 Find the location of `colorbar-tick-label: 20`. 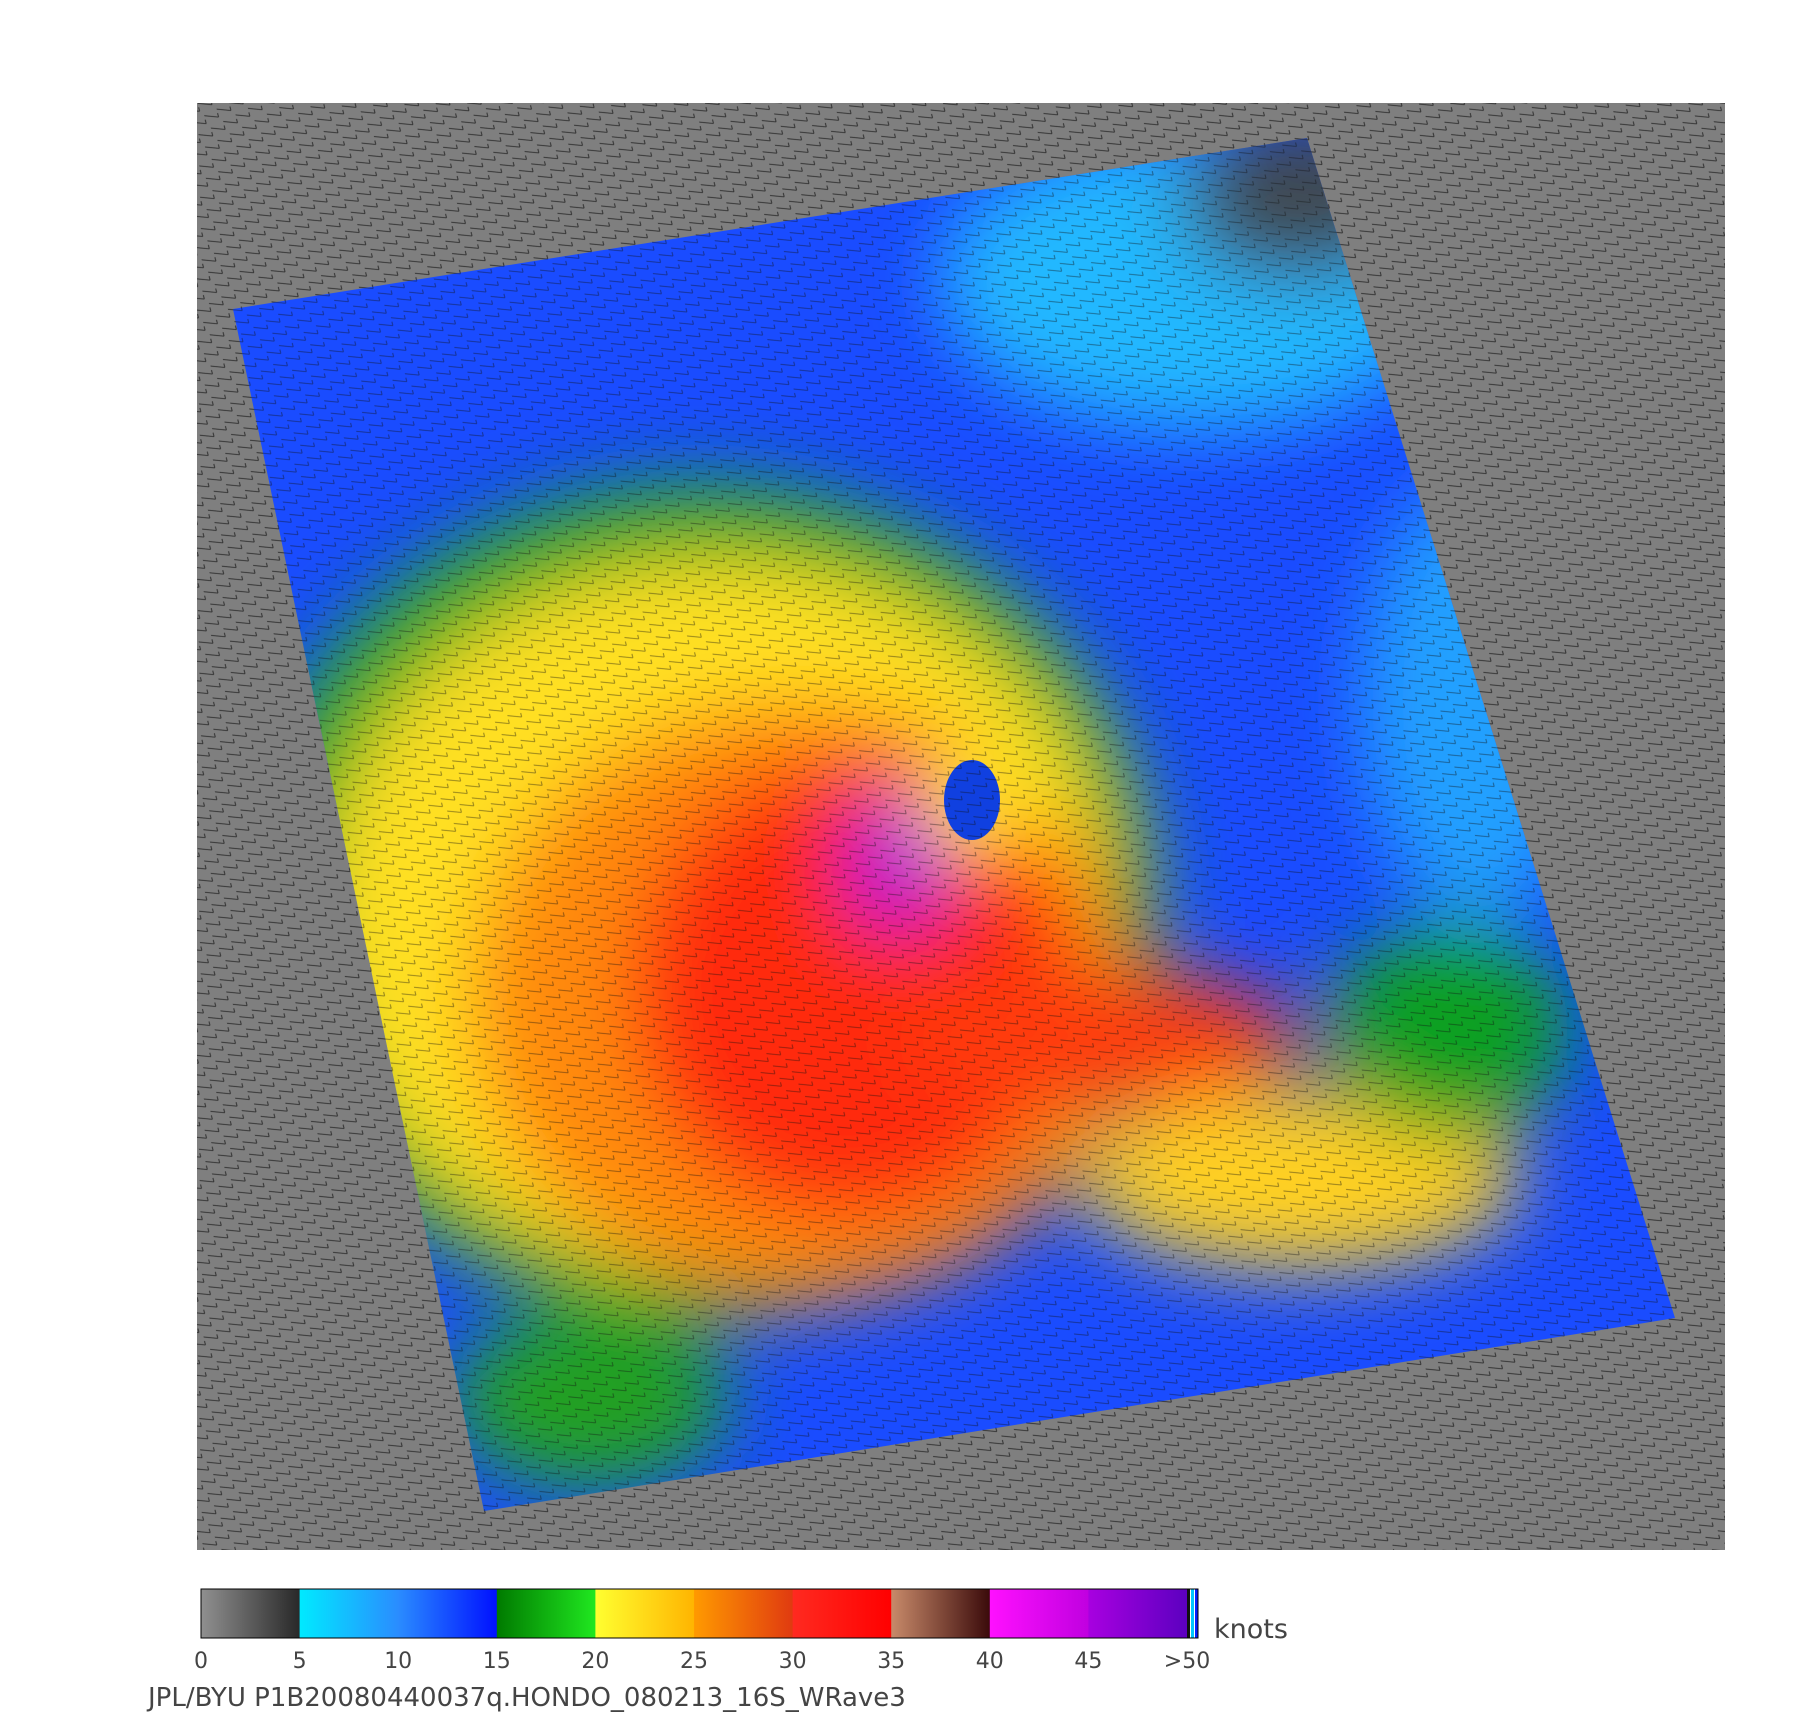

colorbar-tick-label: 20 is located at coordinates (595, 1661).